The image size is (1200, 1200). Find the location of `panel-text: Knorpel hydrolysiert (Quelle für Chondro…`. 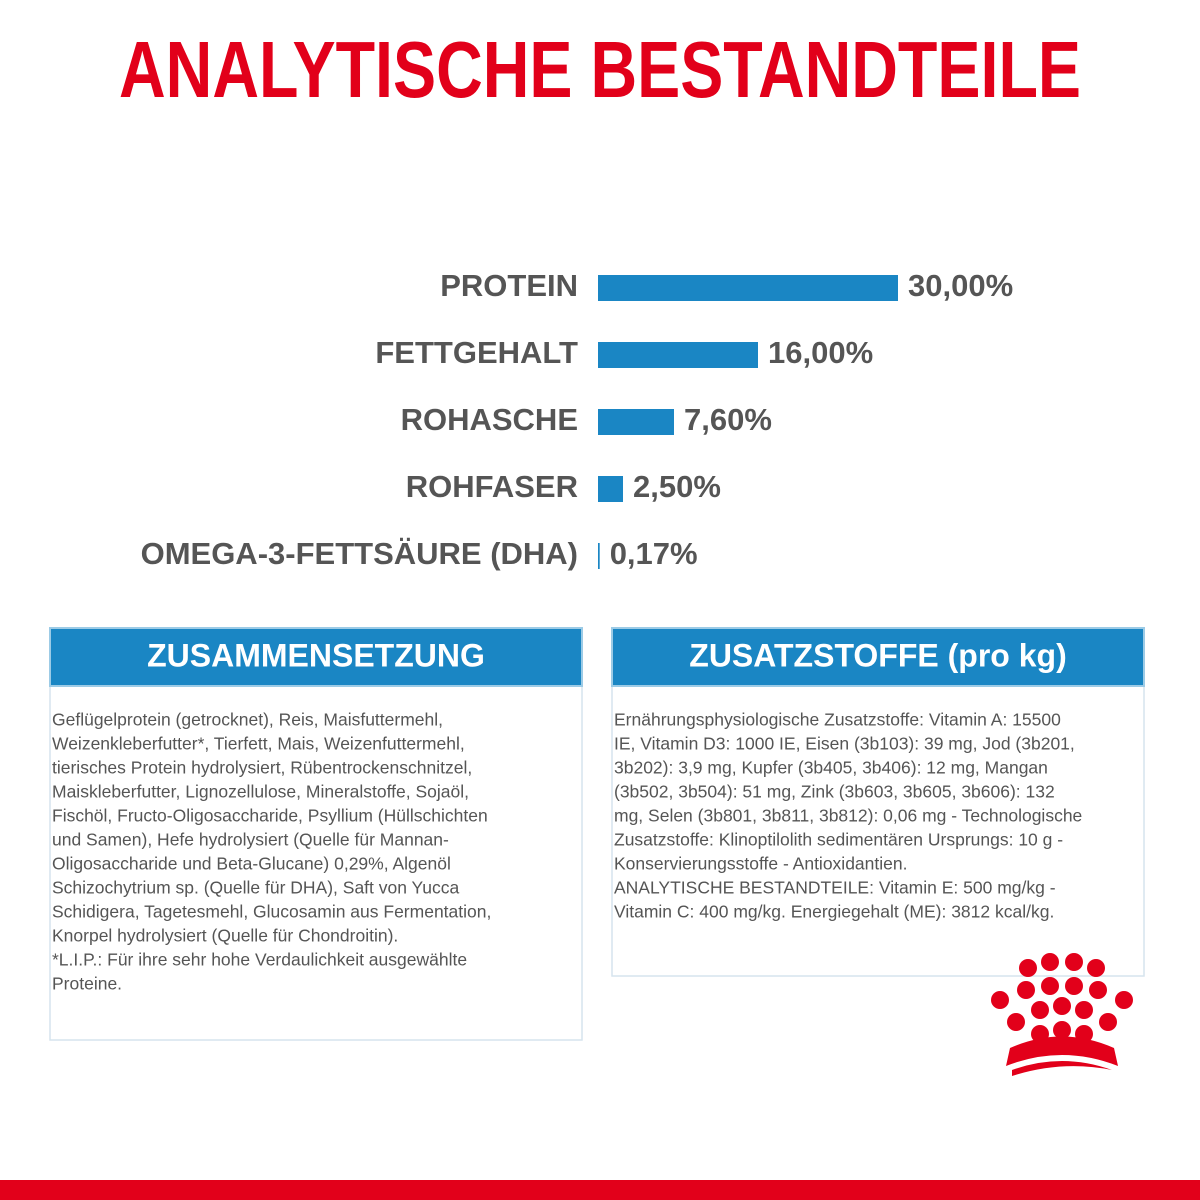

panel-text: Knorpel hydrolysiert (Quelle für Chondro… is located at coordinates (225, 936).